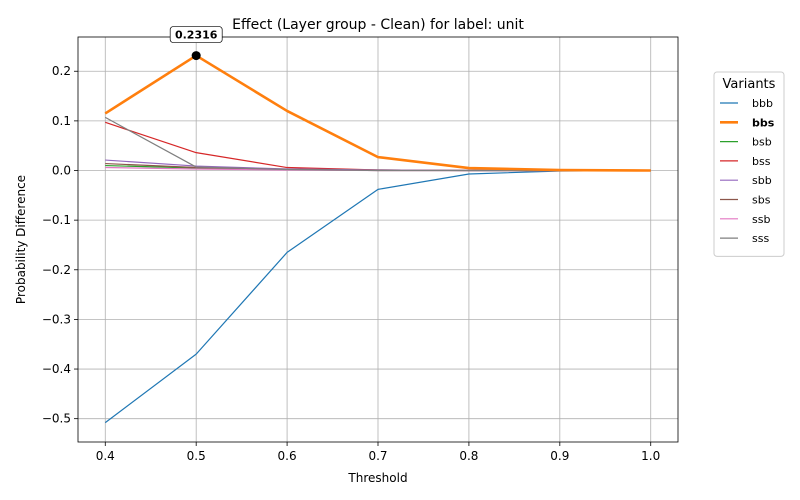  What do you see at coordinates (761, 161) in the screenshot?
I see `legend-entry-bss: bss` at bounding box center [761, 161].